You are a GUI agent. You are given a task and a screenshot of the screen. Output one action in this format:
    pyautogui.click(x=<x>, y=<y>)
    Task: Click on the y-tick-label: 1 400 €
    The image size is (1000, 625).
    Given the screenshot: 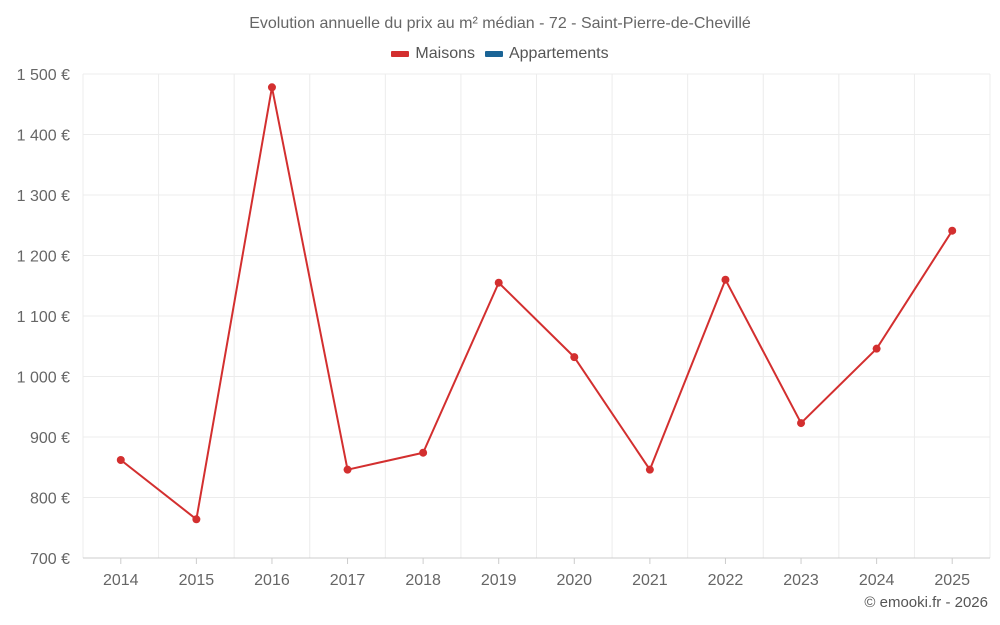 What is the action you would take?
    pyautogui.click(x=43, y=136)
    